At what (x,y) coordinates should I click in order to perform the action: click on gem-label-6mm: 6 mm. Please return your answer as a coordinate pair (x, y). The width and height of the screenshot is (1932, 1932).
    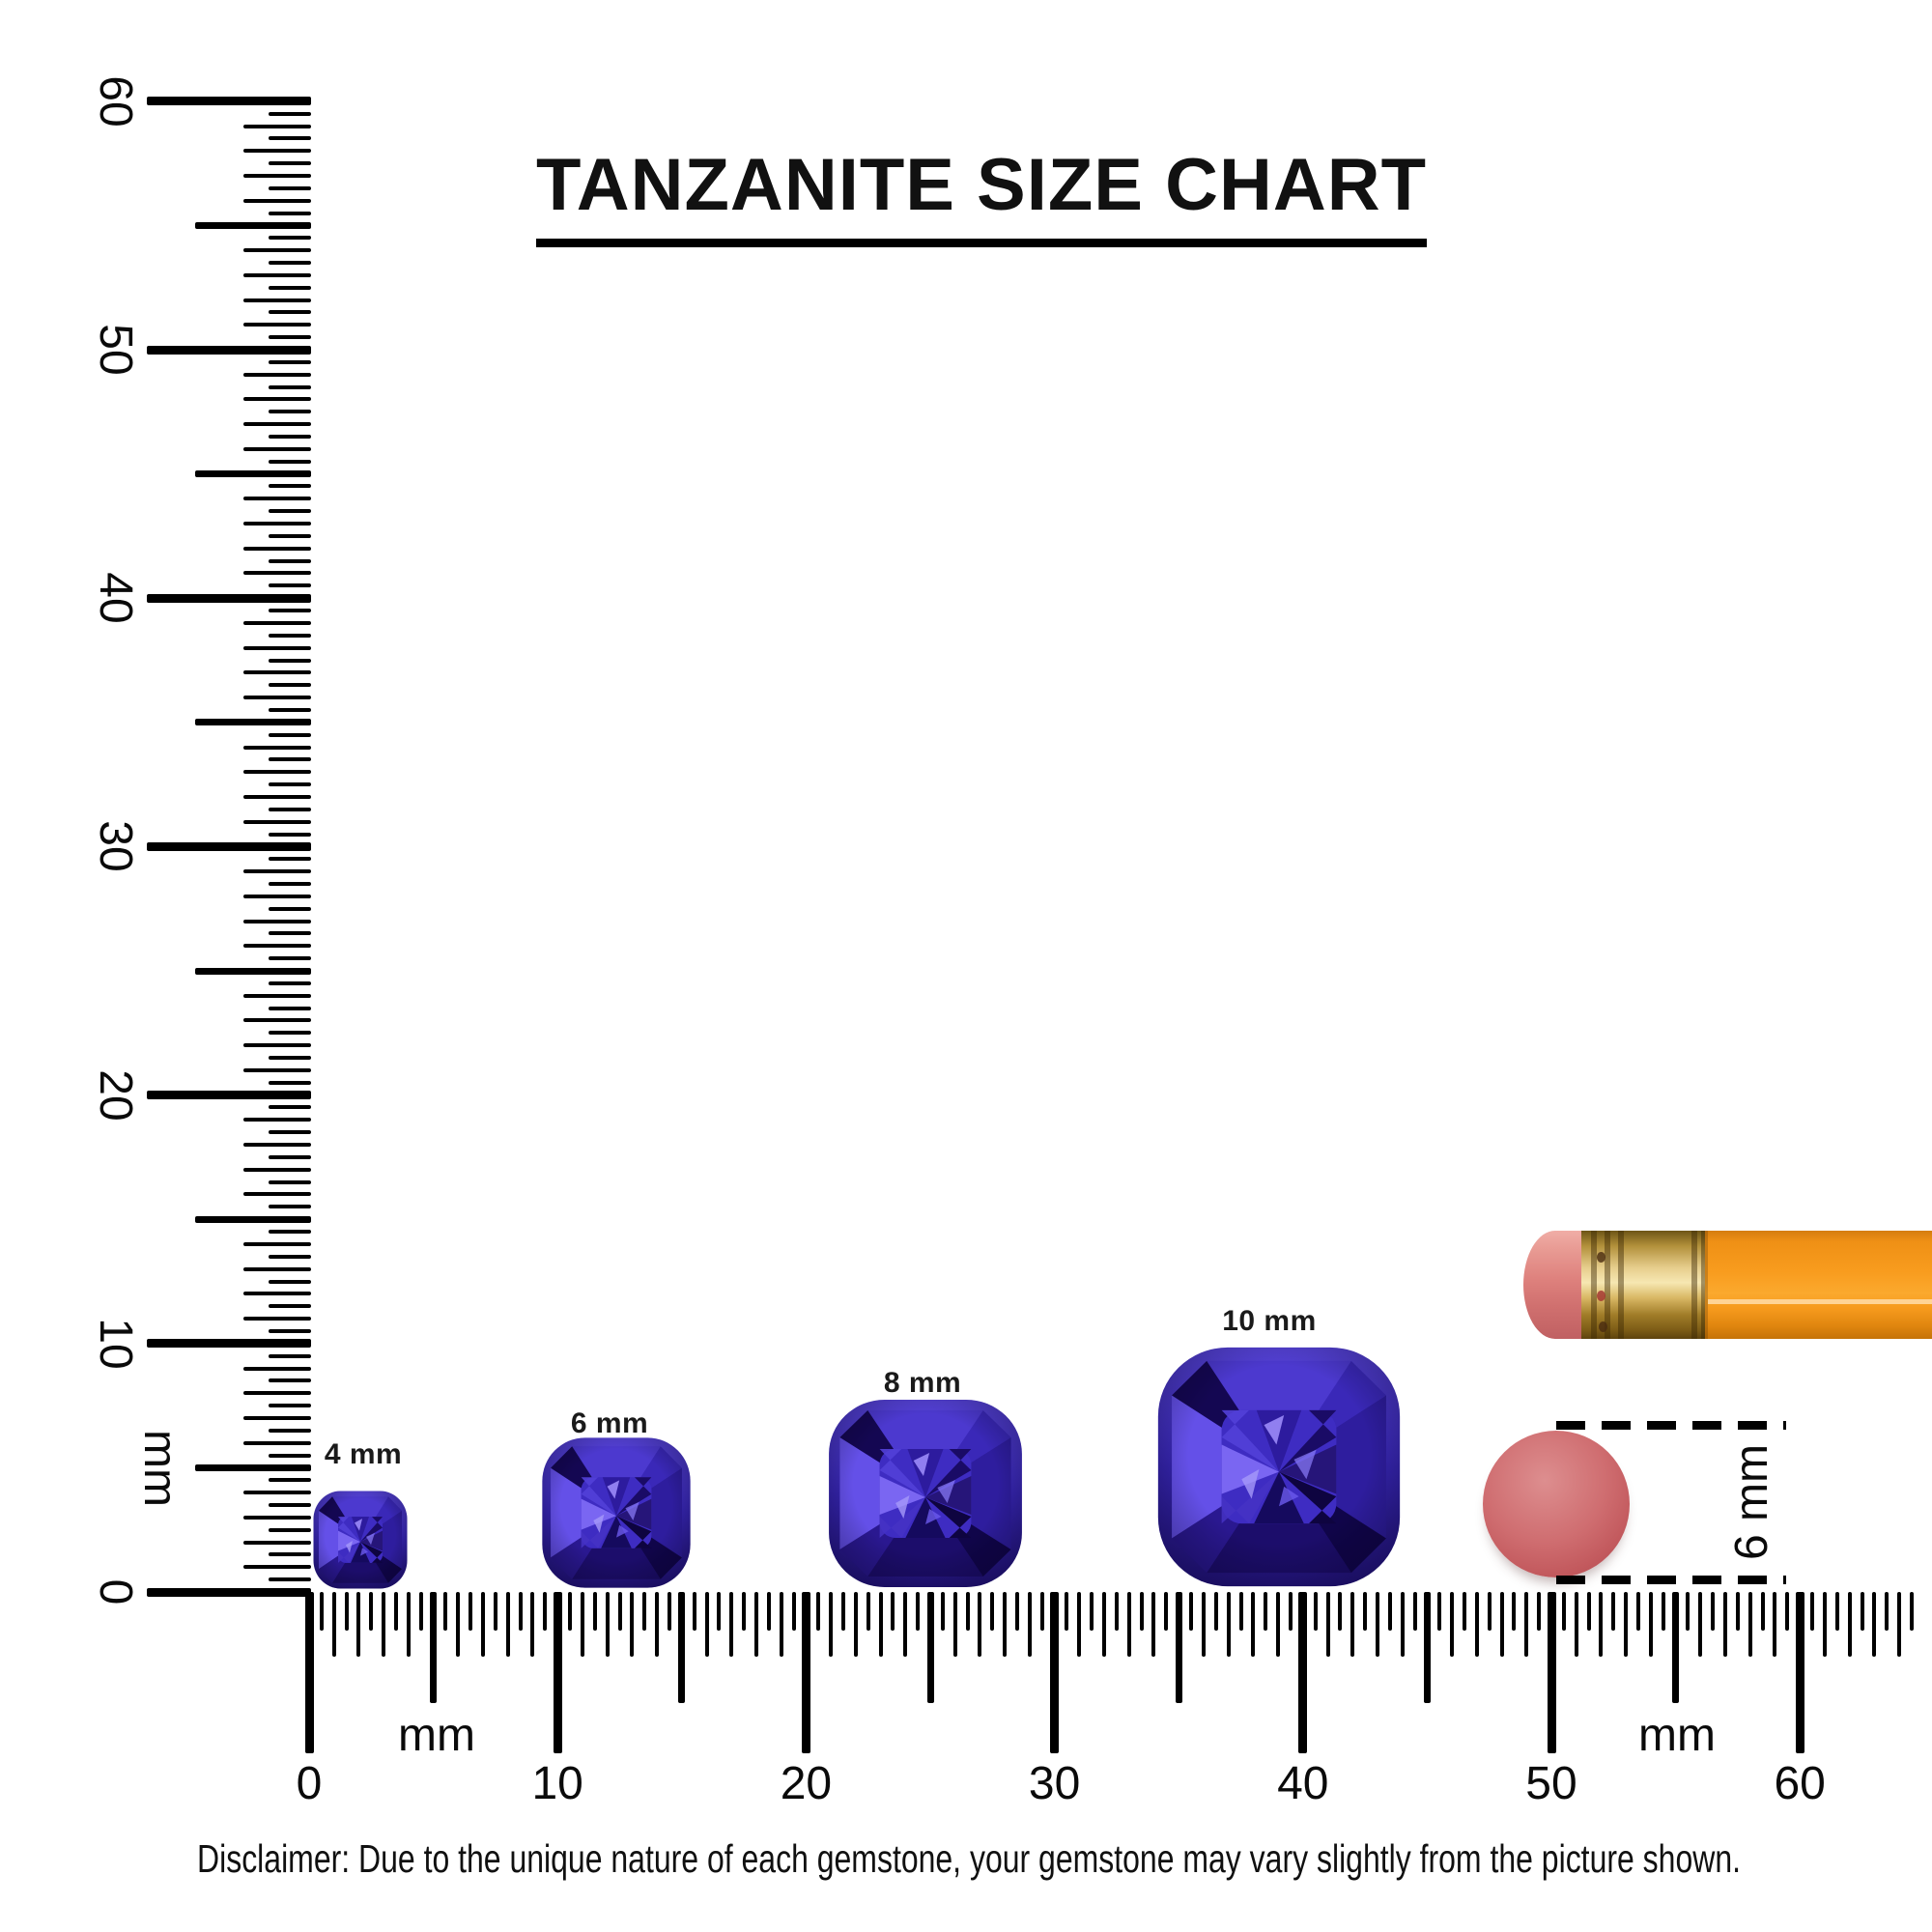
    Looking at the image, I should click on (609, 1423).